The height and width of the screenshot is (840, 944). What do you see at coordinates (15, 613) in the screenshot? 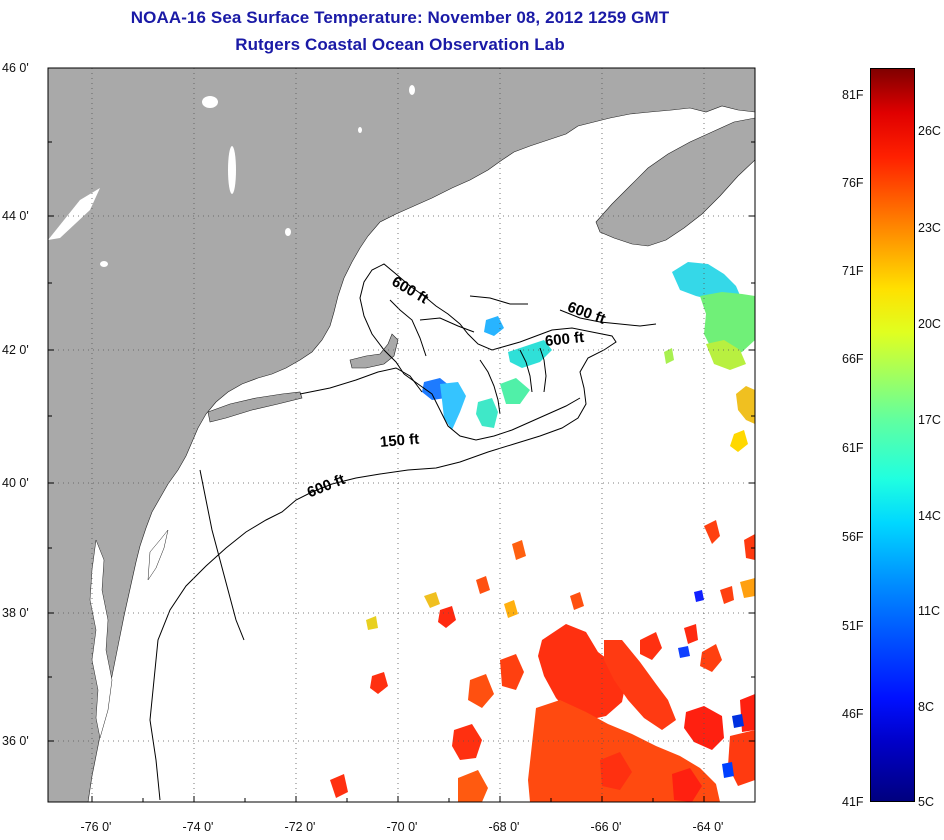
I see `lat-tick-label: 38 0'` at bounding box center [15, 613].